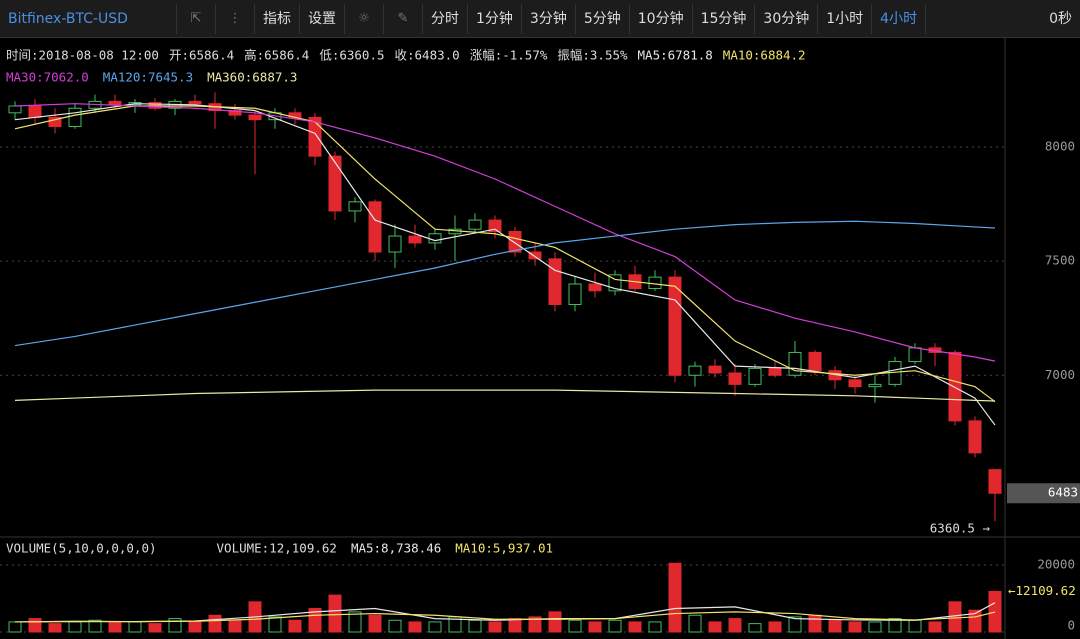 This screenshot has width=1080, height=639. What do you see at coordinates (603, 18) in the screenshot?
I see `period-button: 5分钟` at bounding box center [603, 18].